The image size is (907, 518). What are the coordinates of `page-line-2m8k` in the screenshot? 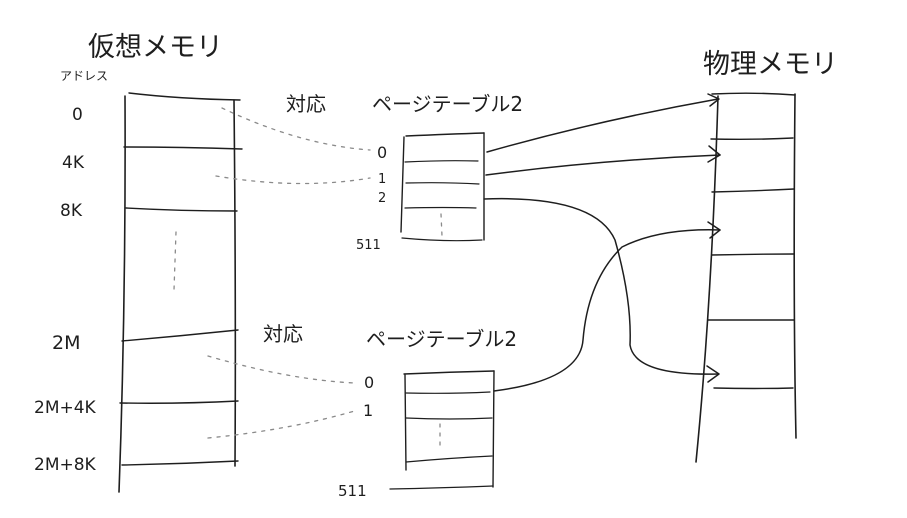 It's located at (180, 463).